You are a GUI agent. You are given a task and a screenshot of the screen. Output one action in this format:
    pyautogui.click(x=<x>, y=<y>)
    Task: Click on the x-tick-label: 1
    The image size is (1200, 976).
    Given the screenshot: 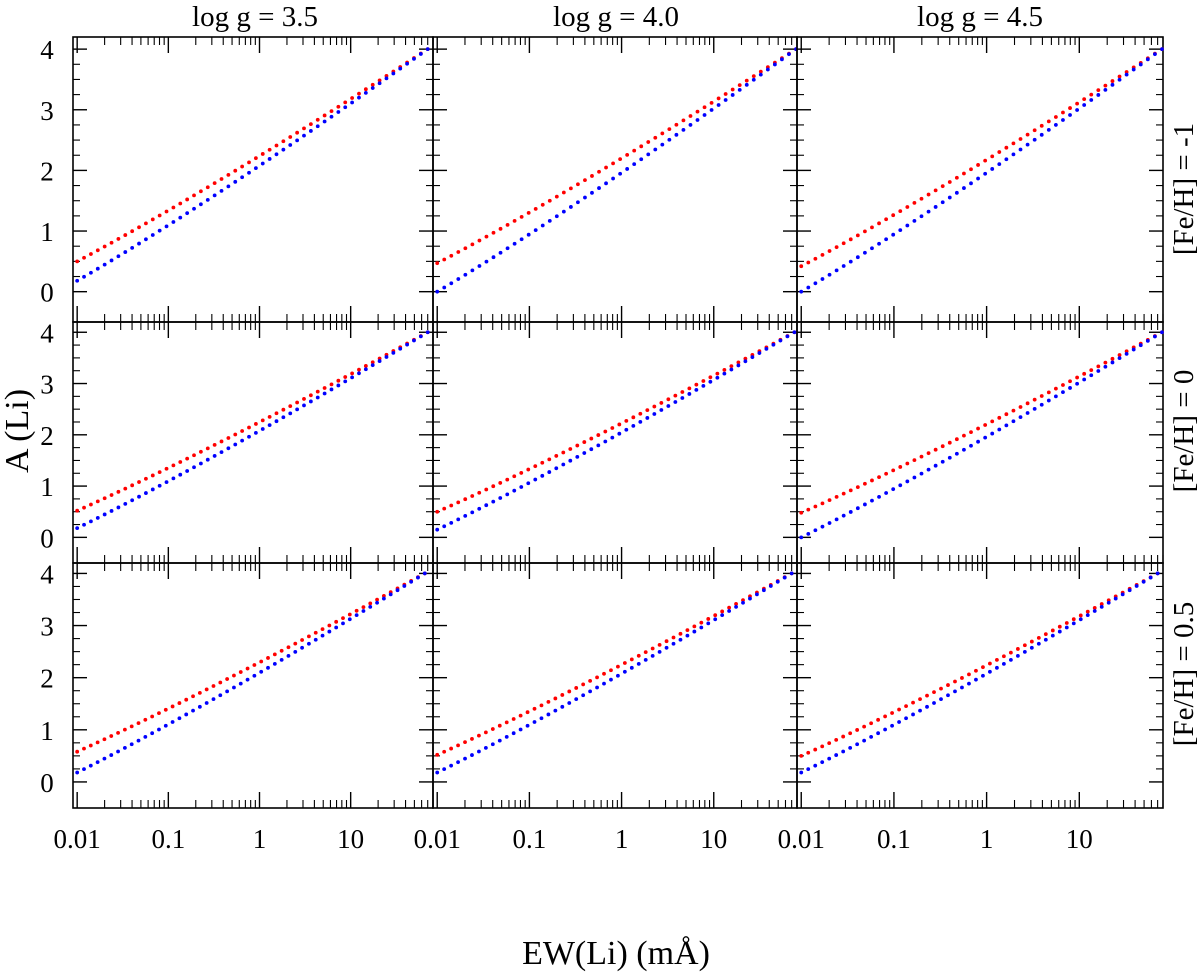 What is the action you would take?
    pyautogui.click(x=987, y=839)
    